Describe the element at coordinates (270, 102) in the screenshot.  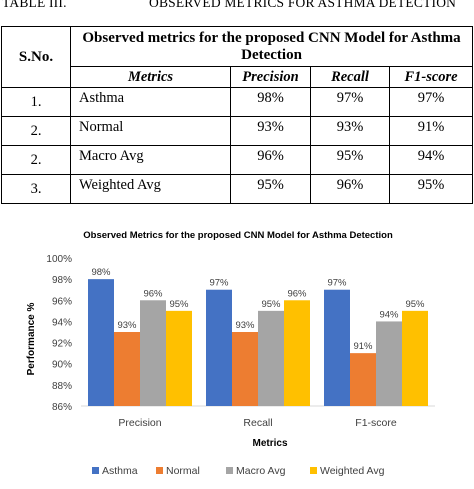
I see `row-precision: 98%` at that location.